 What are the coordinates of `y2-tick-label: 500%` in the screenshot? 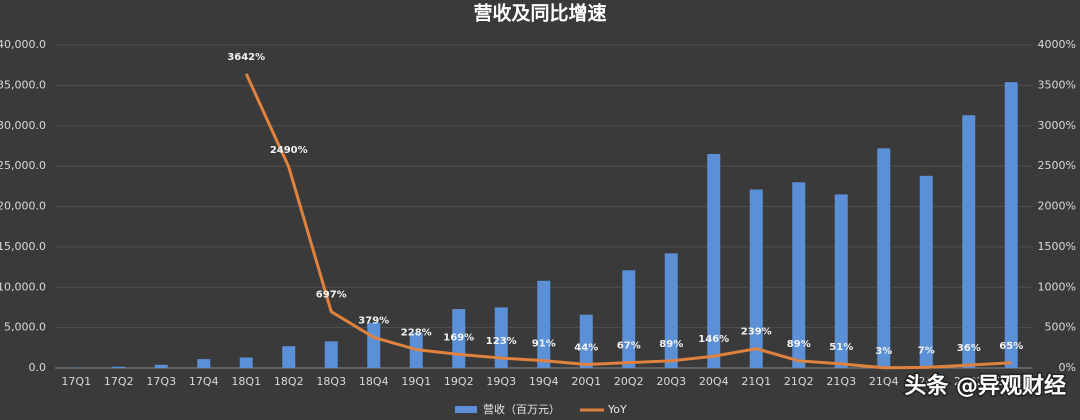 It's located at (1060, 327).